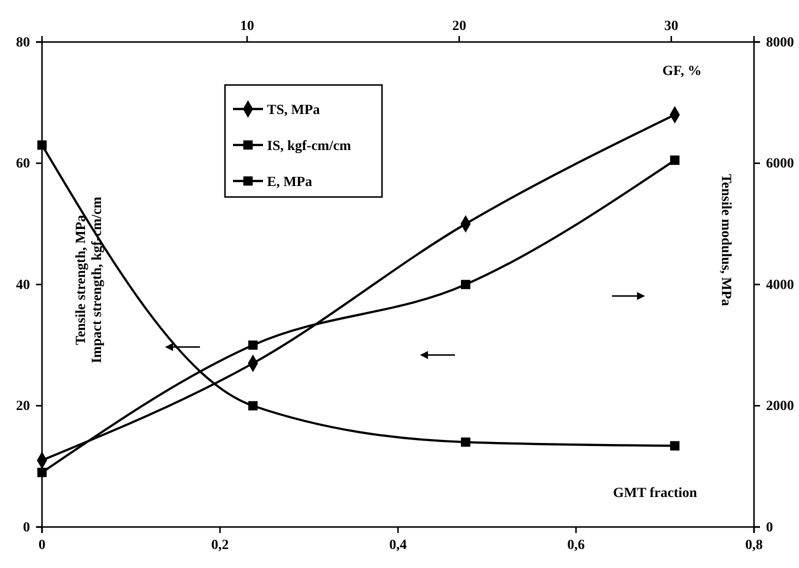 The width and height of the screenshot is (799, 568). I want to click on x2-tick-label: 20, so click(459, 26).